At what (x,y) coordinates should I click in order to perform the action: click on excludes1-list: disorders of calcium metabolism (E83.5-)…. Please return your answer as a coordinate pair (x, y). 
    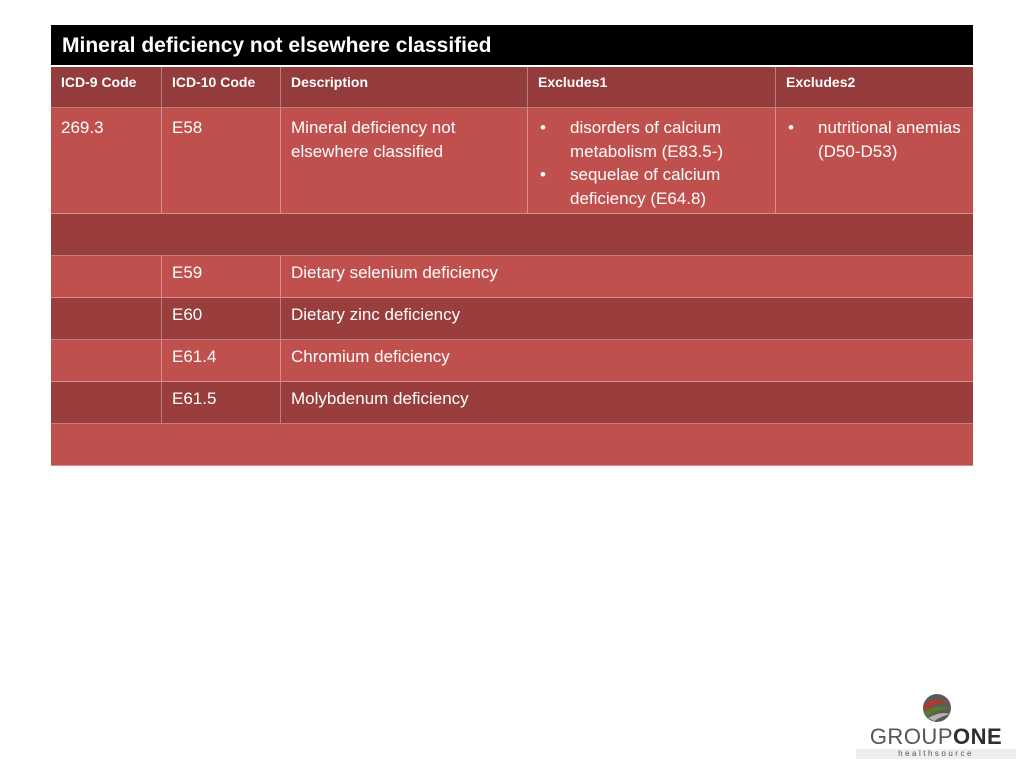
    Looking at the image, I should click on (652, 163).